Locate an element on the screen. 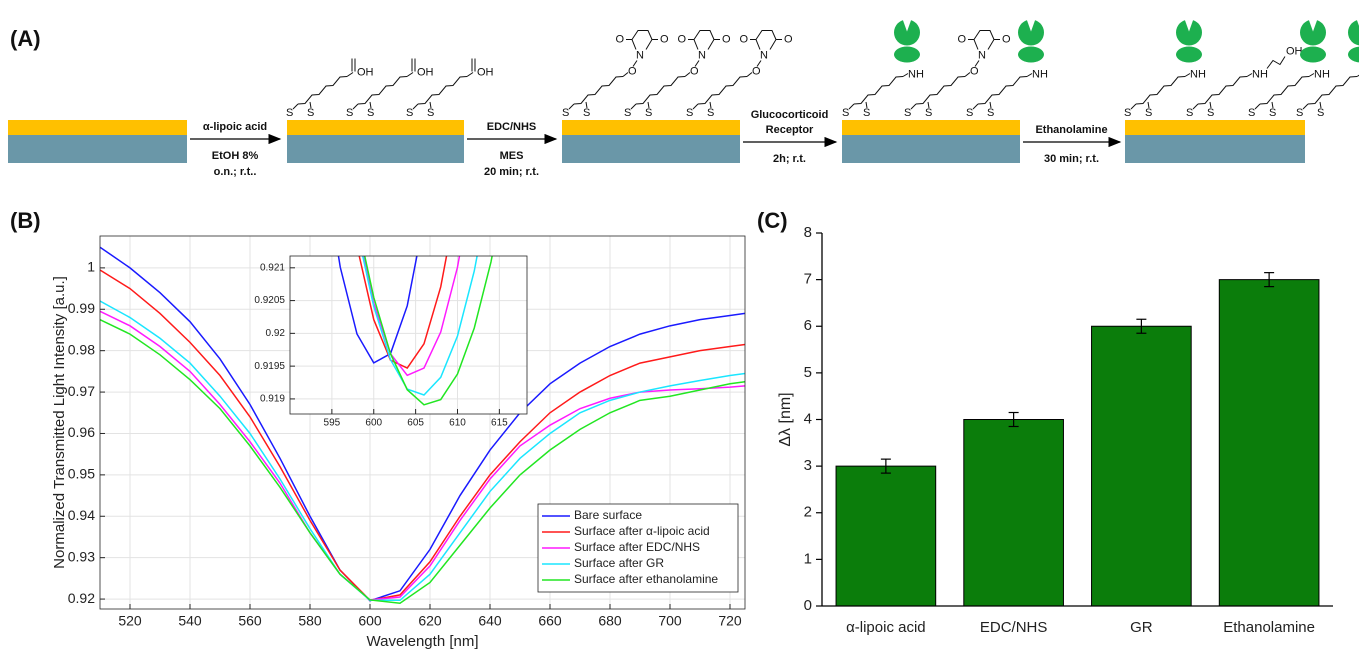 This screenshot has height=650, width=1359. y-tick-label: 0.99 is located at coordinates (81, 308).